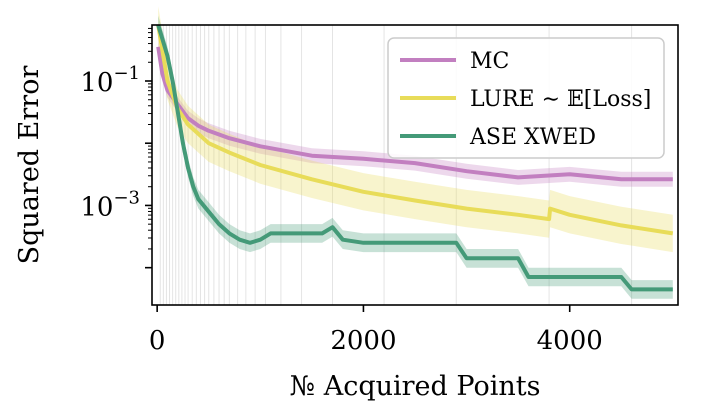 The image size is (720, 413). What do you see at coordinates (110, 204) in the screenshot?
I see `y-tick-label: 10⁻³` at bounding box center [110, 204].